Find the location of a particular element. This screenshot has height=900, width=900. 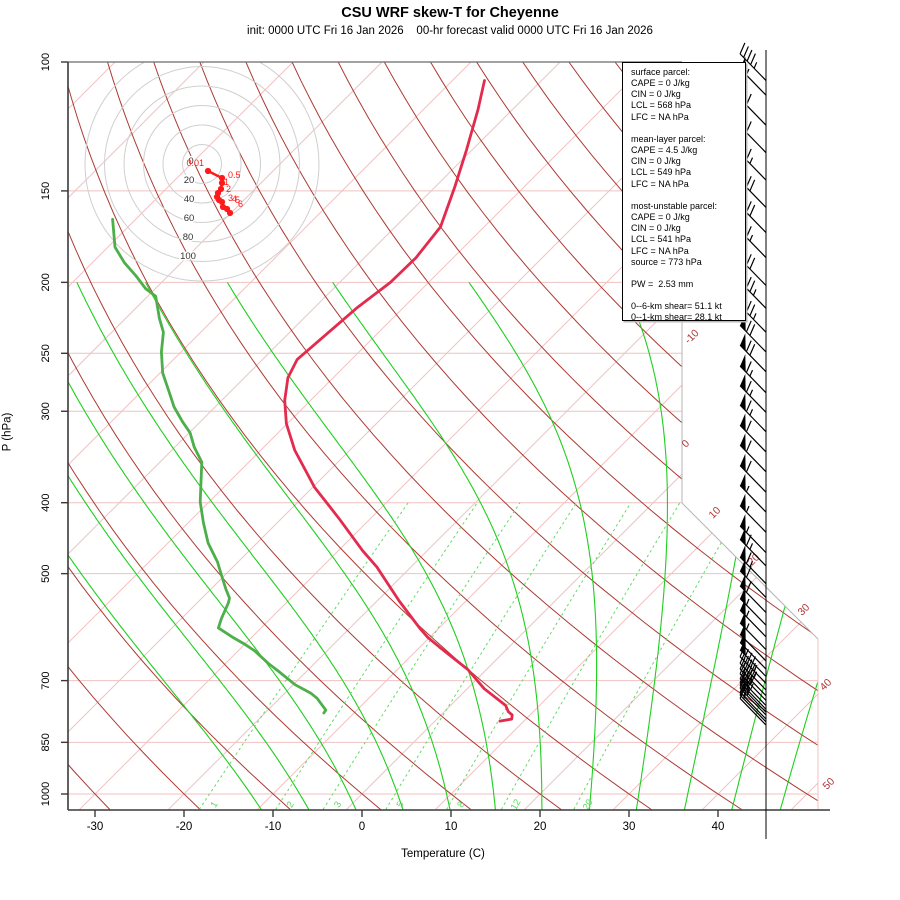

pressure-tick-label: 150 is located at coordinates (46, 191).